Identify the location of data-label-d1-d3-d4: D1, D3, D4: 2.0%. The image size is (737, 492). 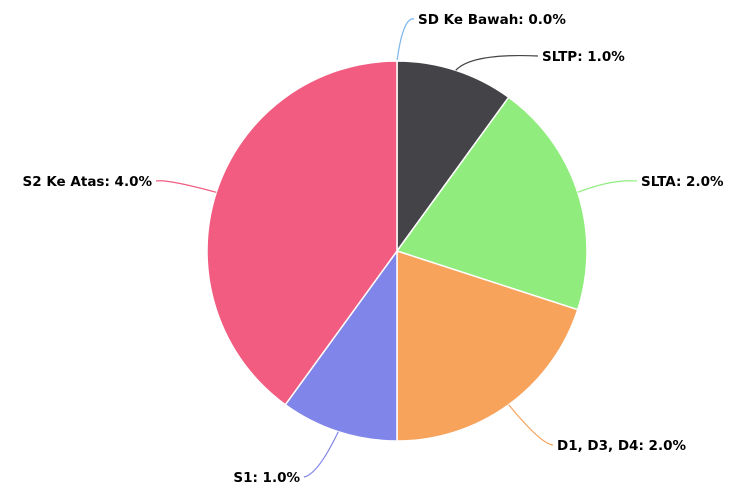
(621, 446).